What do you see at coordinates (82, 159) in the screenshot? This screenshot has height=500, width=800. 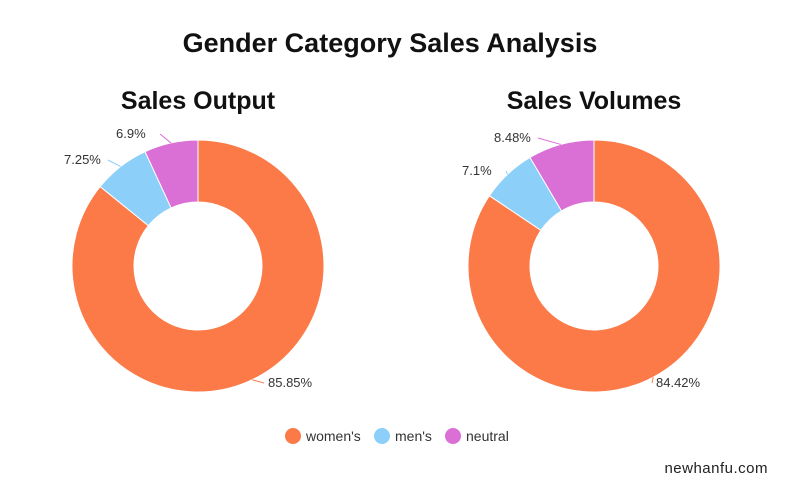 I see `slice-label-mens: 7.25%` at bounding box center [82, 159].